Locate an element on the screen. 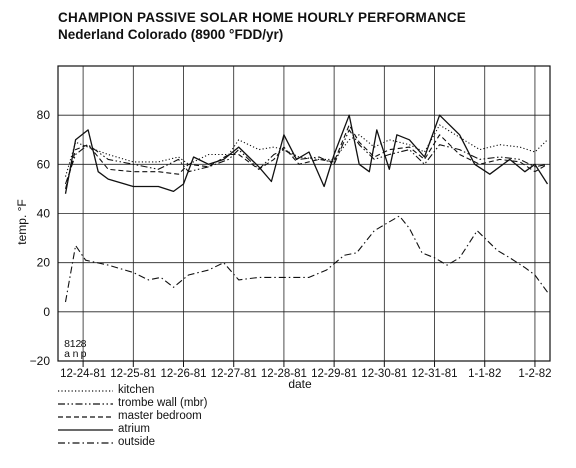  chart-subtitle: Nederland Colorado (8900 °FDD/yr) is located at coordinates (171, 34).